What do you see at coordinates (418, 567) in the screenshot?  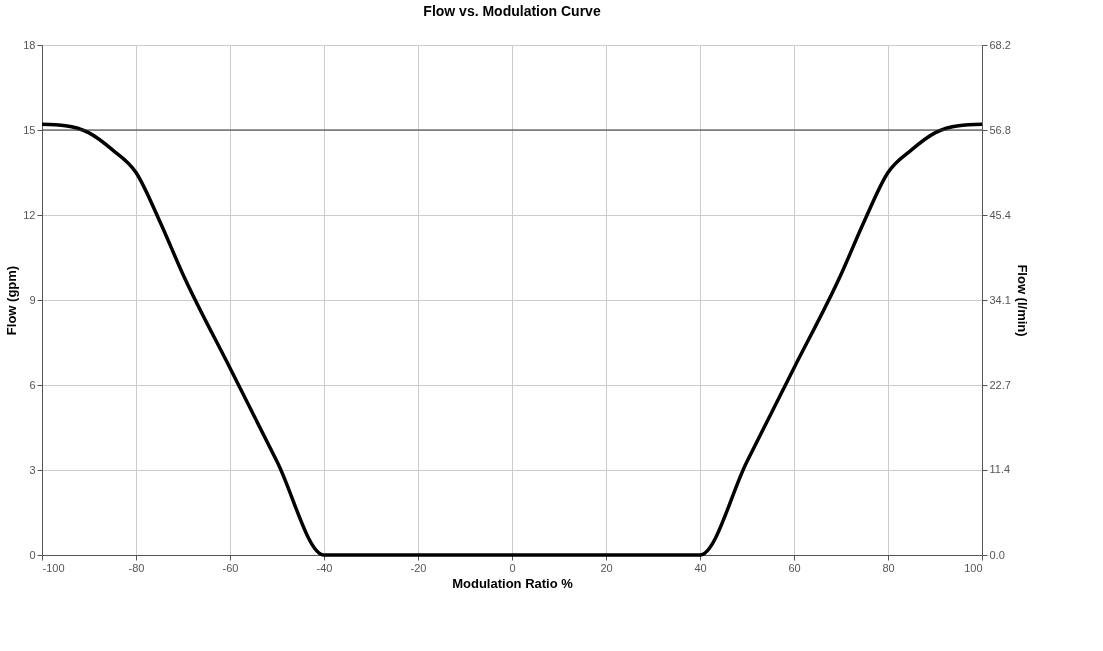 I see `x-tick-label: -20` at bounding box center [418, 567].